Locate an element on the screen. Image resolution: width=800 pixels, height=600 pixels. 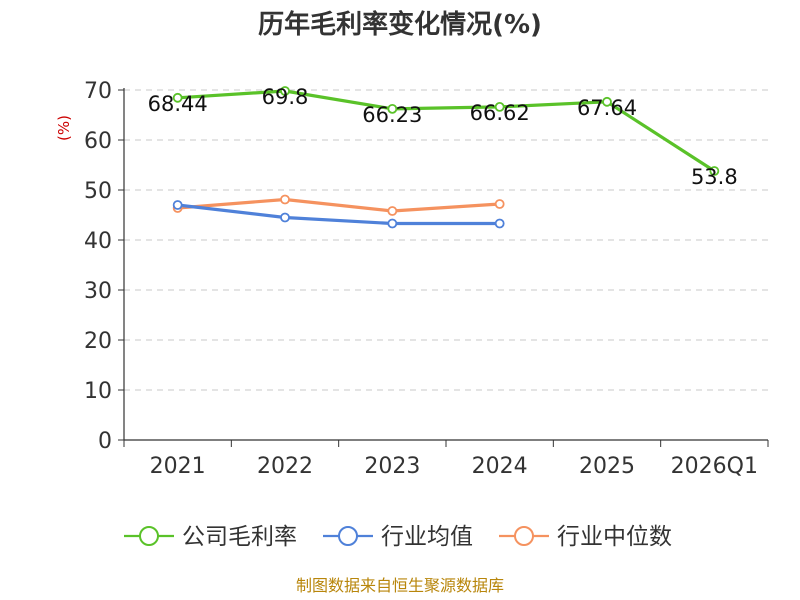
x-tick-label: 2023 is located at coordinates (392, 466).